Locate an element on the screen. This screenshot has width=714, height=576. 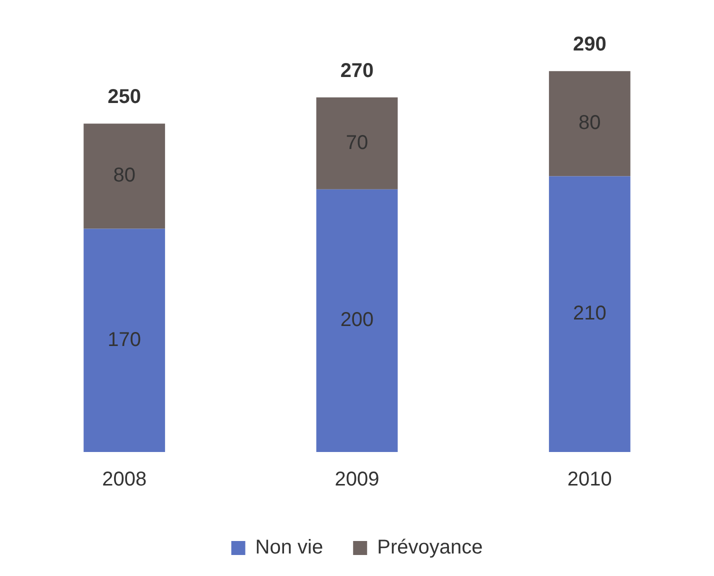
x-tick-label: 2008 is located at coordinates (124, 479).